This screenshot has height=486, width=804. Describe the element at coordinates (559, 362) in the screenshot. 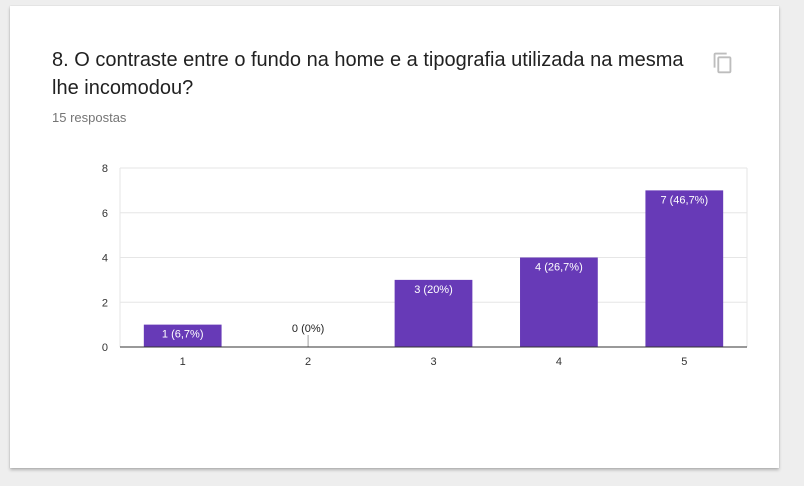

I see `x-tick-label: 4` at that location.